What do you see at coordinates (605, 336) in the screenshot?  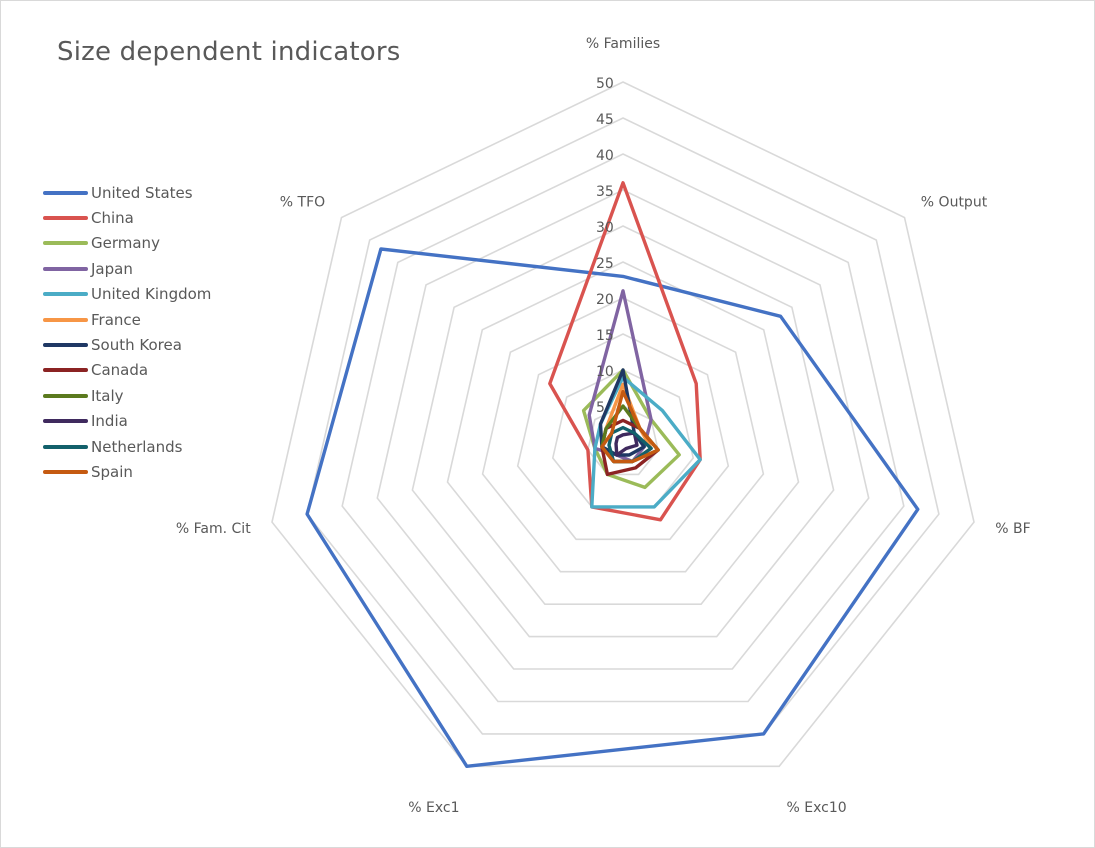 I see `tick-label: 15` at bounding box center [605, 336].